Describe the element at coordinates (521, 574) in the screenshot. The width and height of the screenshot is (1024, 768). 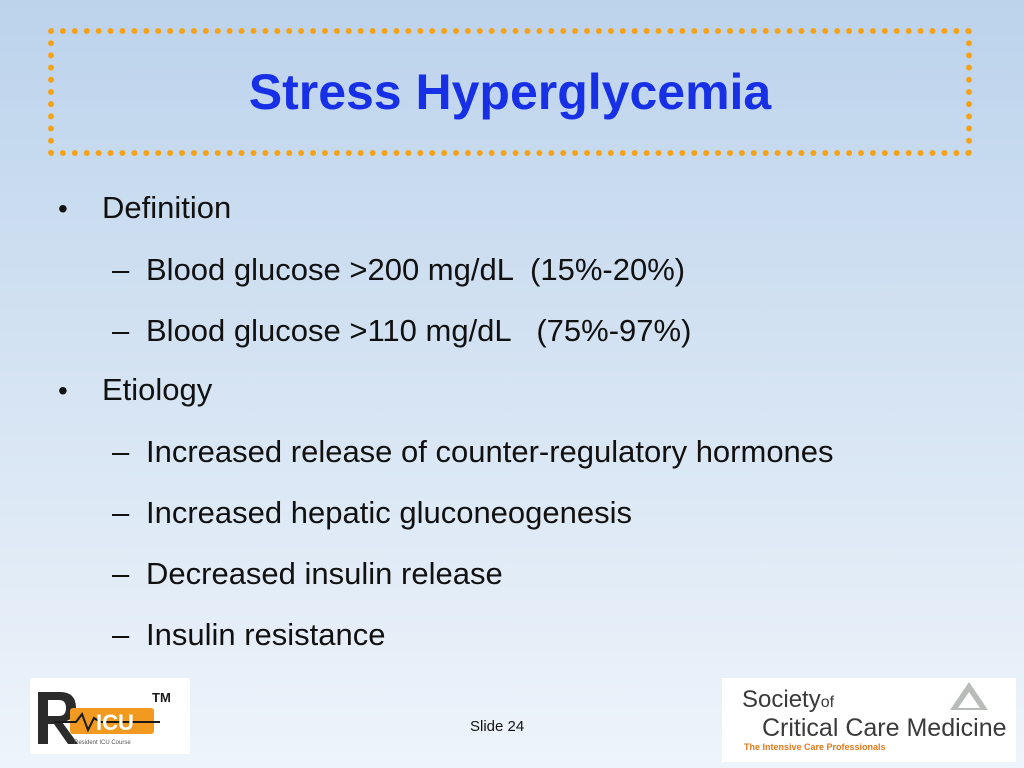
I see `sub-bullet-item: – Decreased insulin release` at that location.